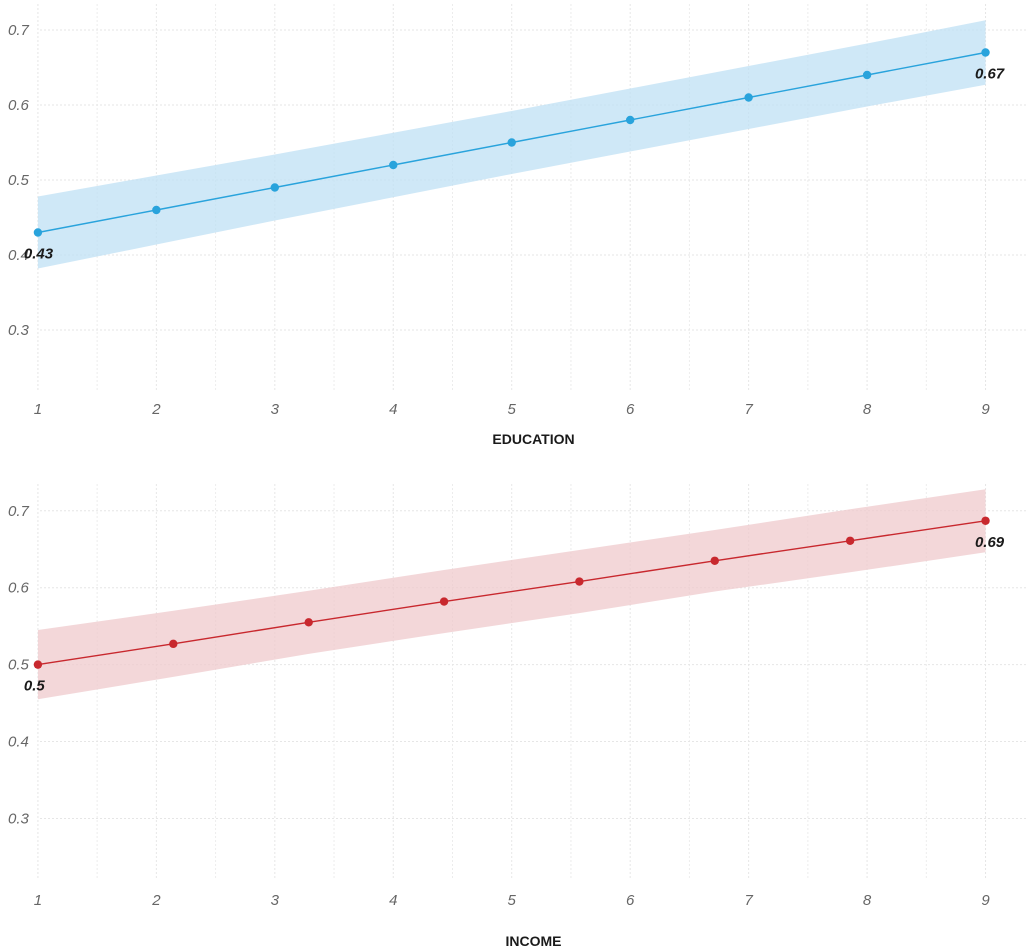 Image resolution: width=1027 pixels, height=952 pixels. Describe the element at coordinates (533, 439) in the screenshot. I see `x-axis-title: EDUCATION` at that location.